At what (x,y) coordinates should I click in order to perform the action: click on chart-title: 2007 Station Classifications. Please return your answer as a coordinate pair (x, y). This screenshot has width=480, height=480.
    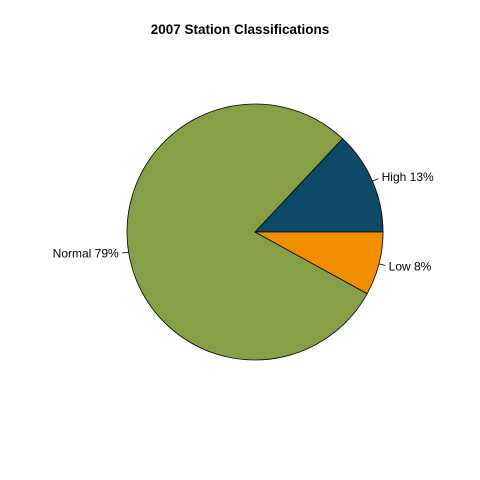
    Looking at the image, I should click on (240, 29).